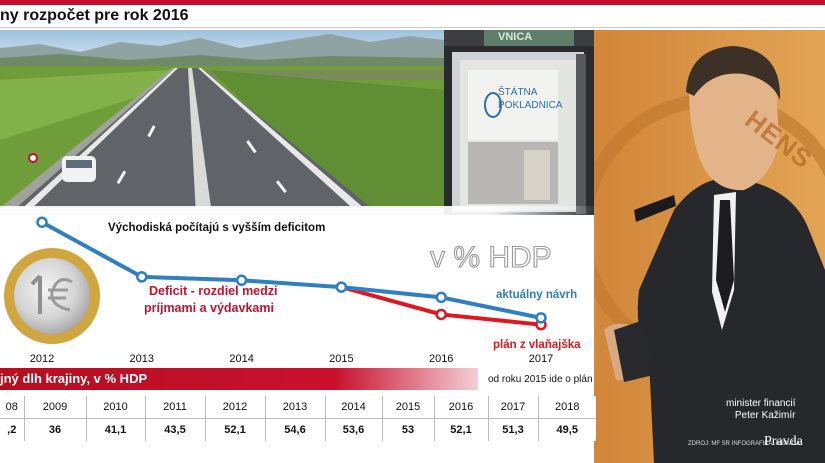 This screenshot has width=825, height=463. Describe the element at coordinates (213, 291) in the screenshot. I see `annotation-line1: Deficit - rozdiel medzi` at that location.